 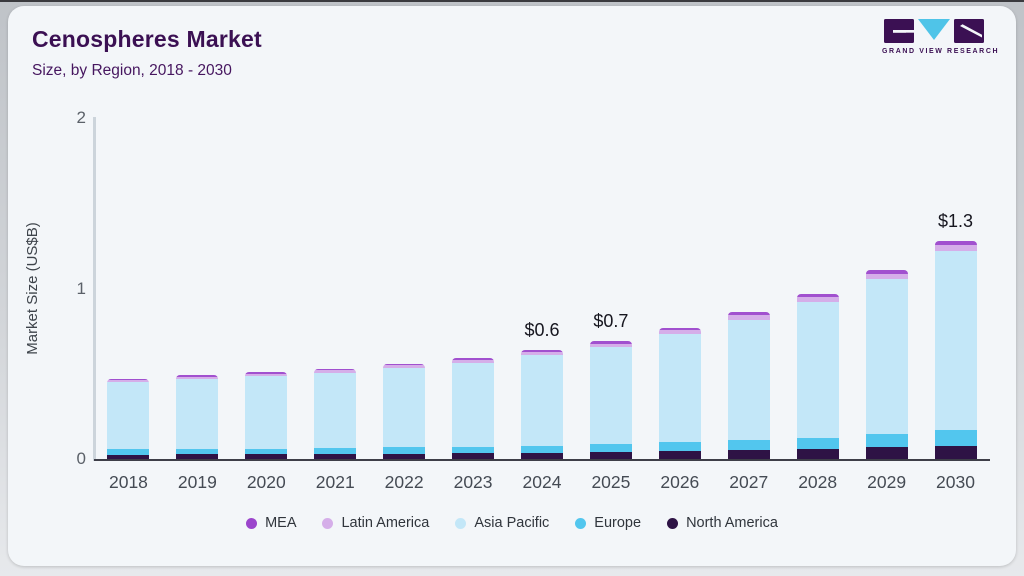 I want to click on bar-segment-north-america-2022, so click(x=404, y=456).